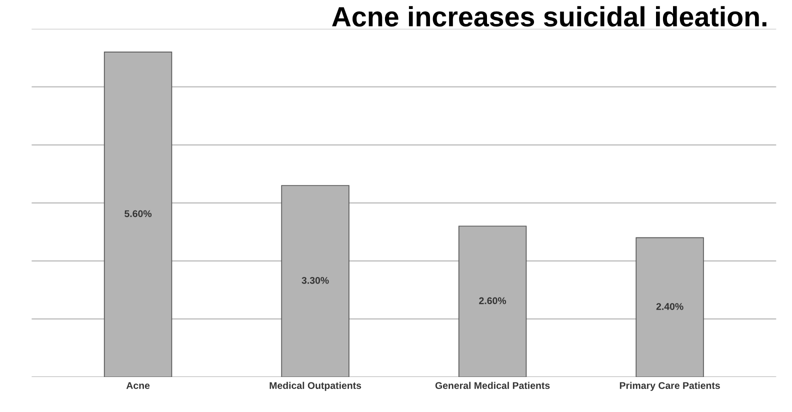 Image resolution: width=792 pixels, height=412 pixels. I want to click on data-label: 5.60%, so click(138, 214).